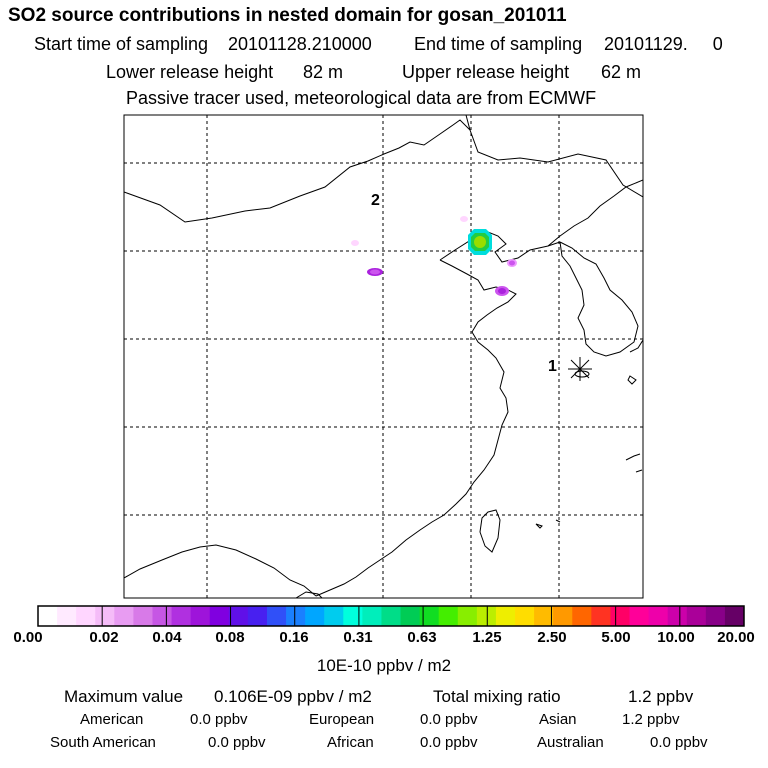  Describe the element at coordinates (230, 637) in the screenshot. I see `colorbar-tick-label: 0.08` at that location.